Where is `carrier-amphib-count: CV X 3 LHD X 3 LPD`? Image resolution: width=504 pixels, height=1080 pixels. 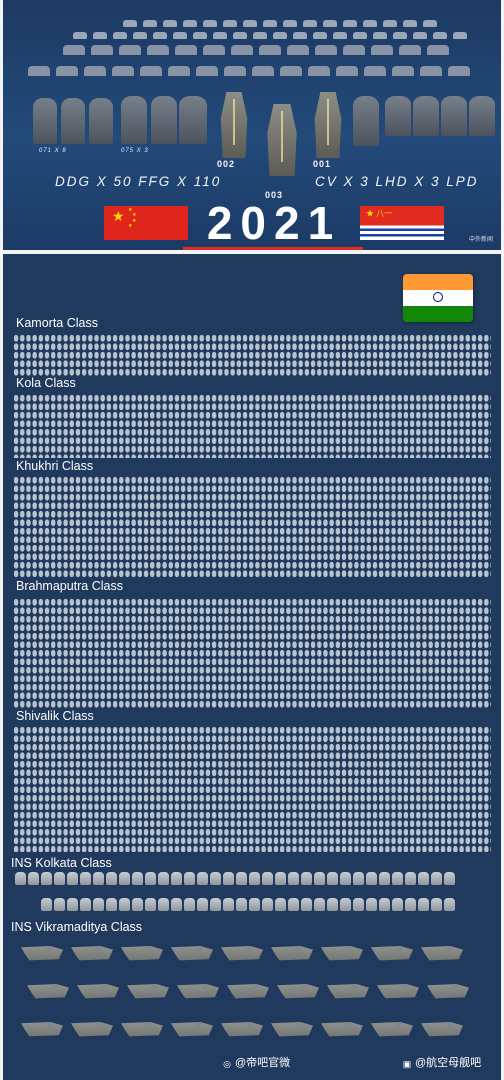 carrier-amphib-count: CV X 3 LHD X 3 LPD is located at coordinates (397, 181).